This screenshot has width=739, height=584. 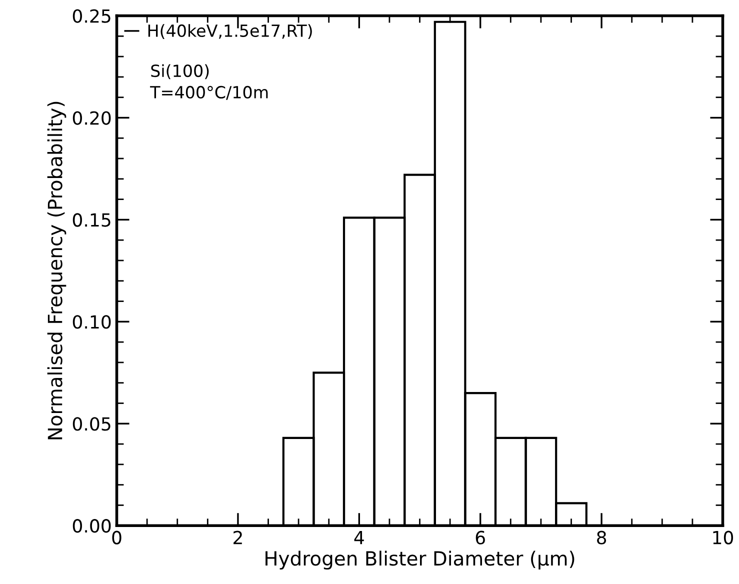 What do you see at coordinates (230, 31) in the screenshot?
I see `legend-label: H(40keV,1.5e17,RT)` at bounding box center [230, 31].